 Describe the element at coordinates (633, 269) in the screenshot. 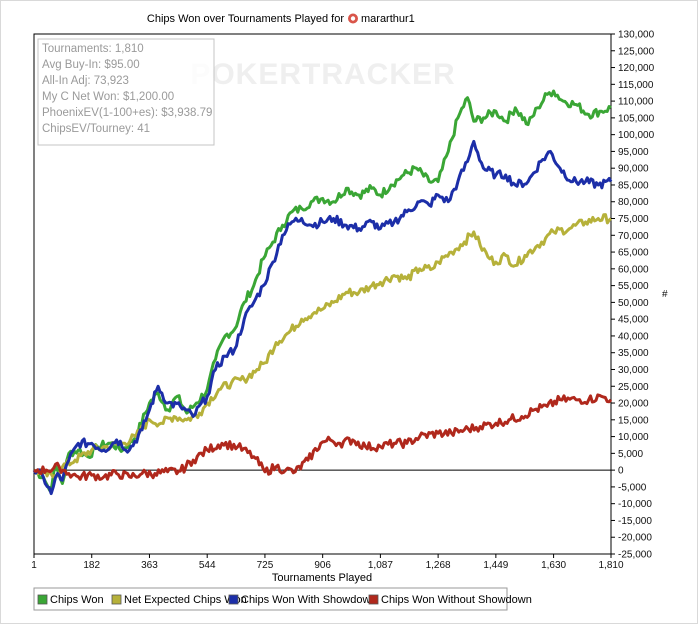

I see `y-tick-label: 60,000` at that location.